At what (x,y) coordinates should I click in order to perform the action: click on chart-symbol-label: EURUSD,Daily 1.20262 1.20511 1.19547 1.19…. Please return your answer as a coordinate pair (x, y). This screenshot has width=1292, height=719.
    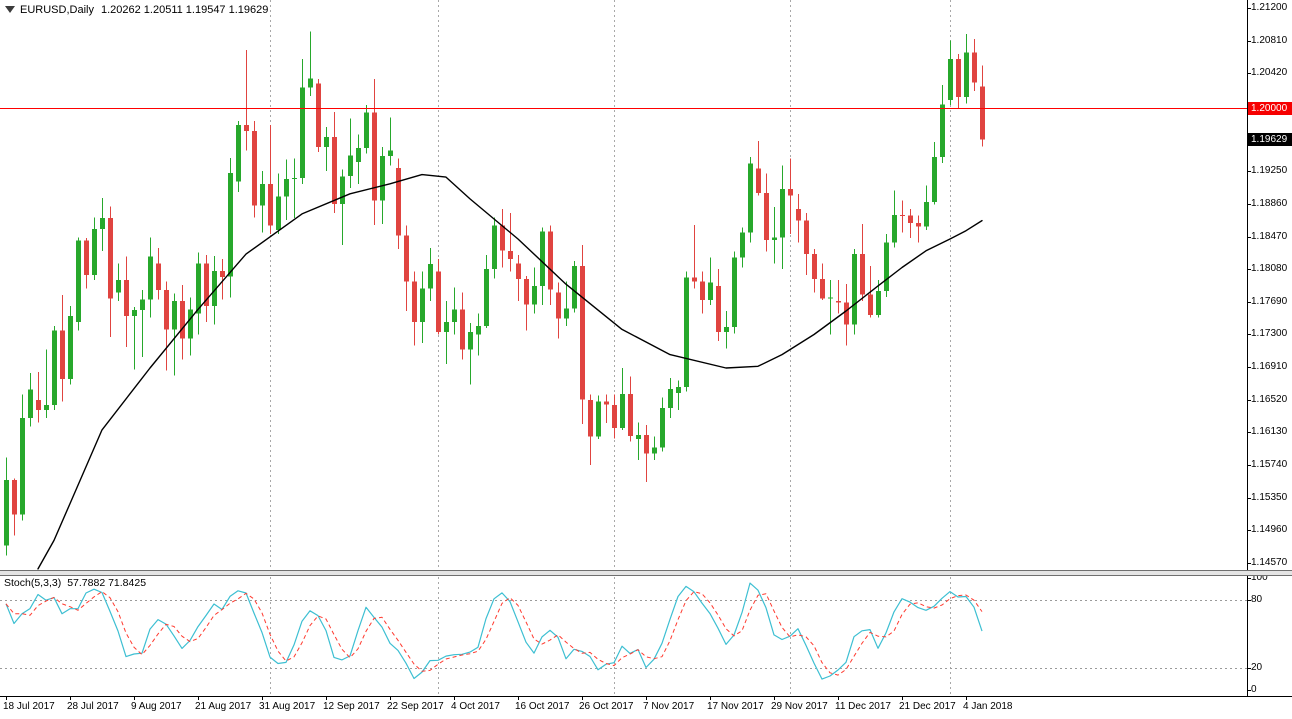
    Looking at the image, I should click on (144, 10).